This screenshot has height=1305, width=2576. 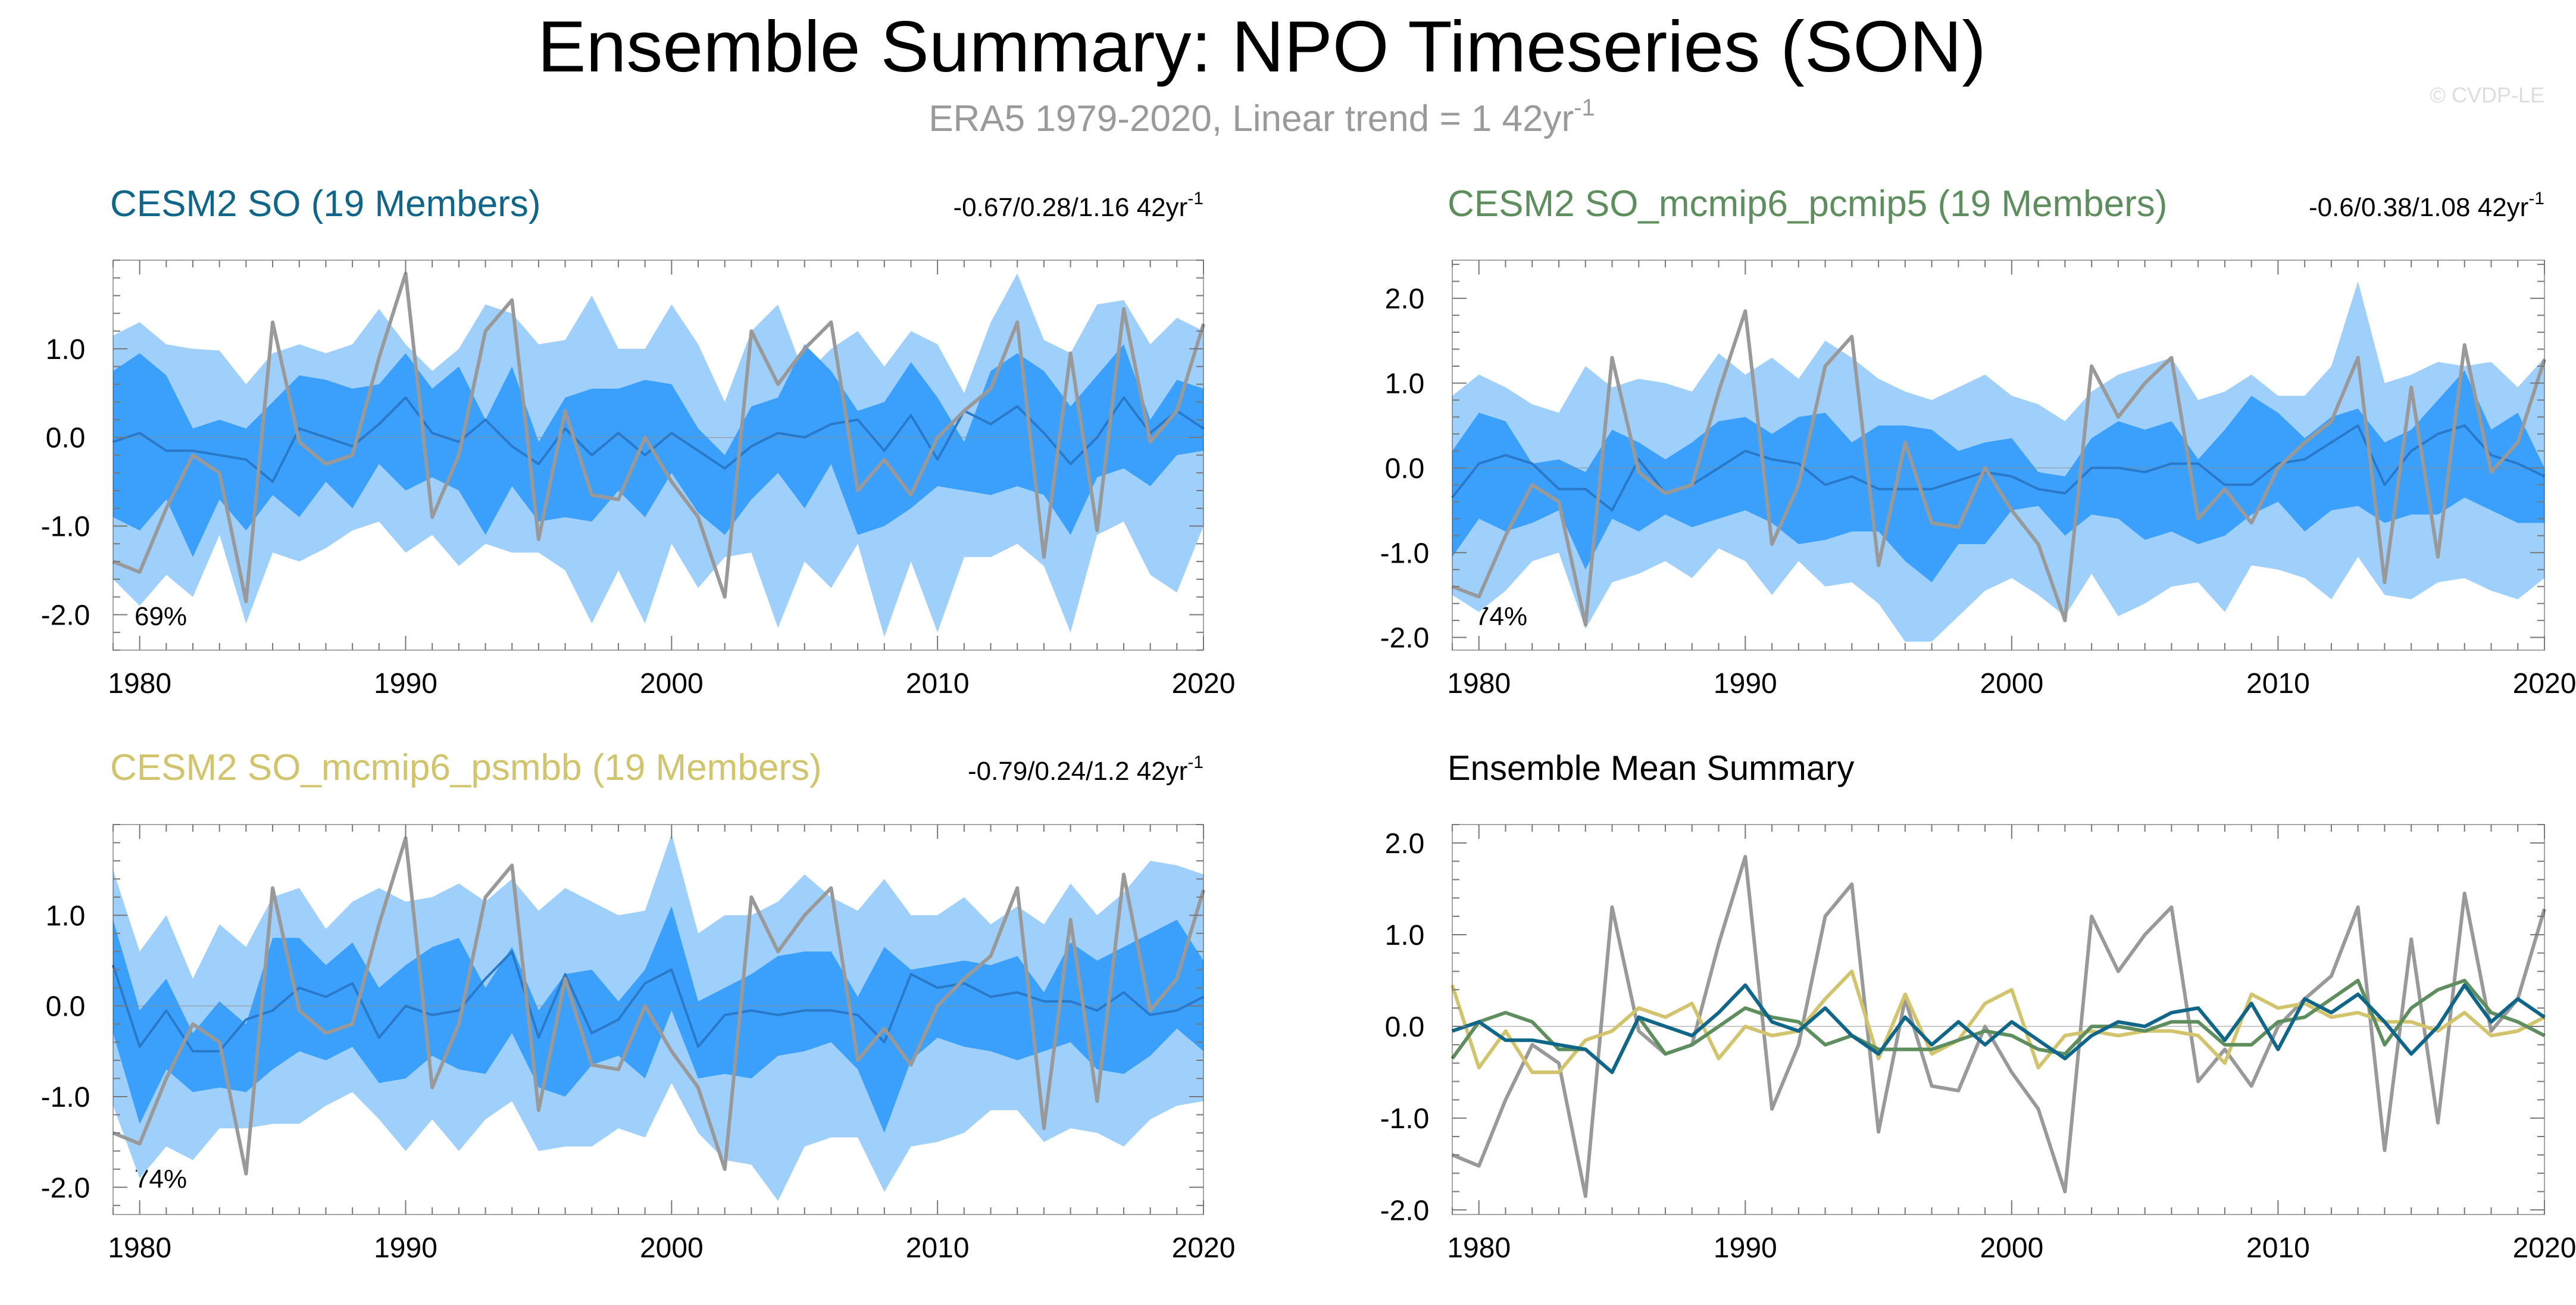 I want to click on panel-title: Ensemble Mean Summary, so click(x=1651, y=768).